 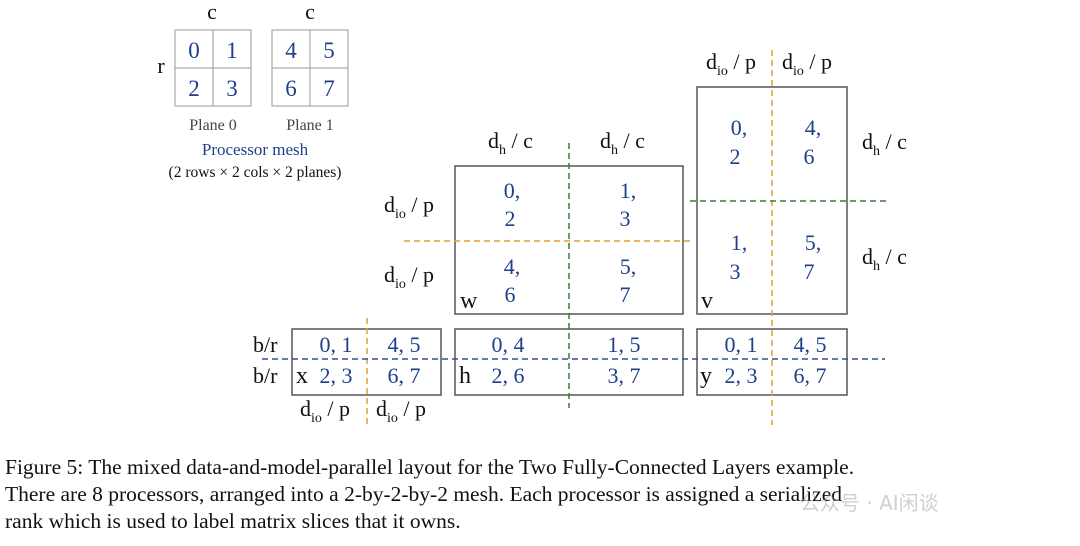 What do you see at coordinates (628, 266) in the screenshot?
I see `matrix-w-cell: 5,` at bounding box center [628, 266].